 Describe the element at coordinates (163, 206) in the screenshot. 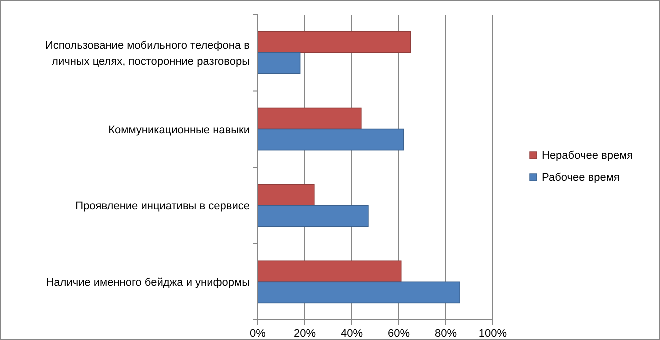

I see `y-tick-label: Проявление инциативы в сервисе` at that location.